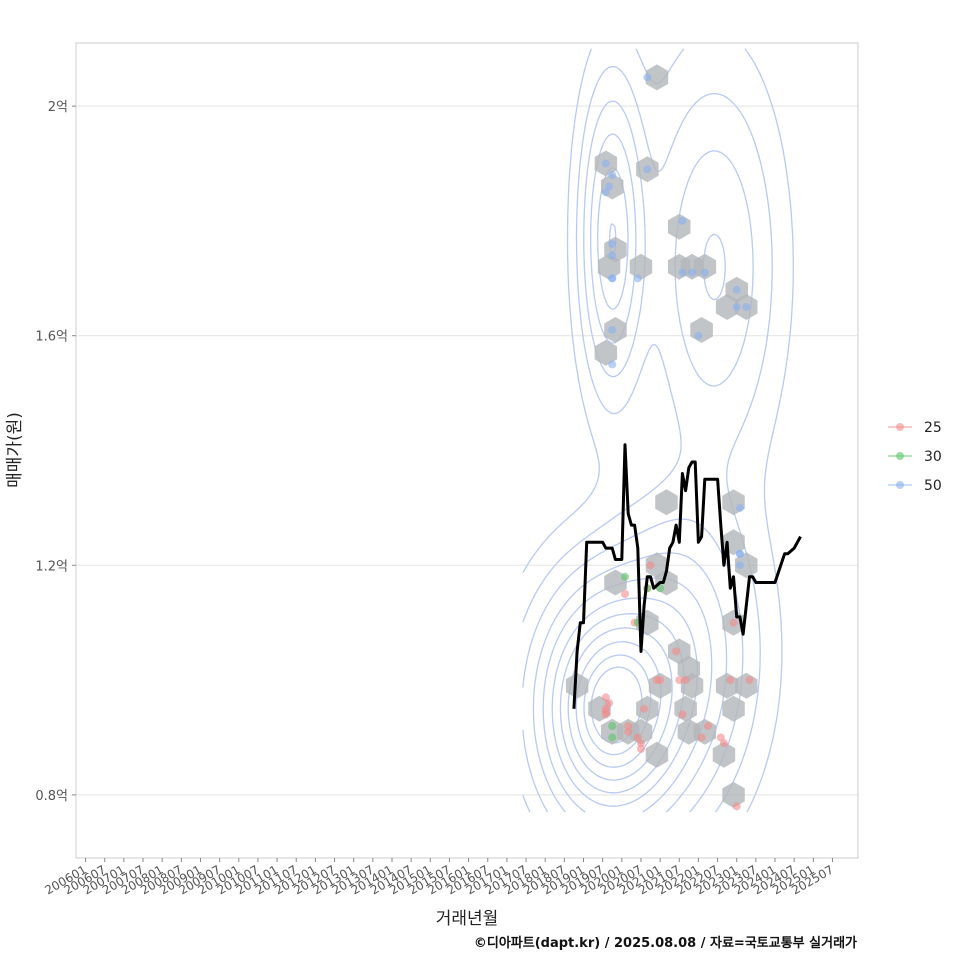 The width and height of the screenshot is (960, 960). I want to click on trend-line-layer, so click(687, 576).